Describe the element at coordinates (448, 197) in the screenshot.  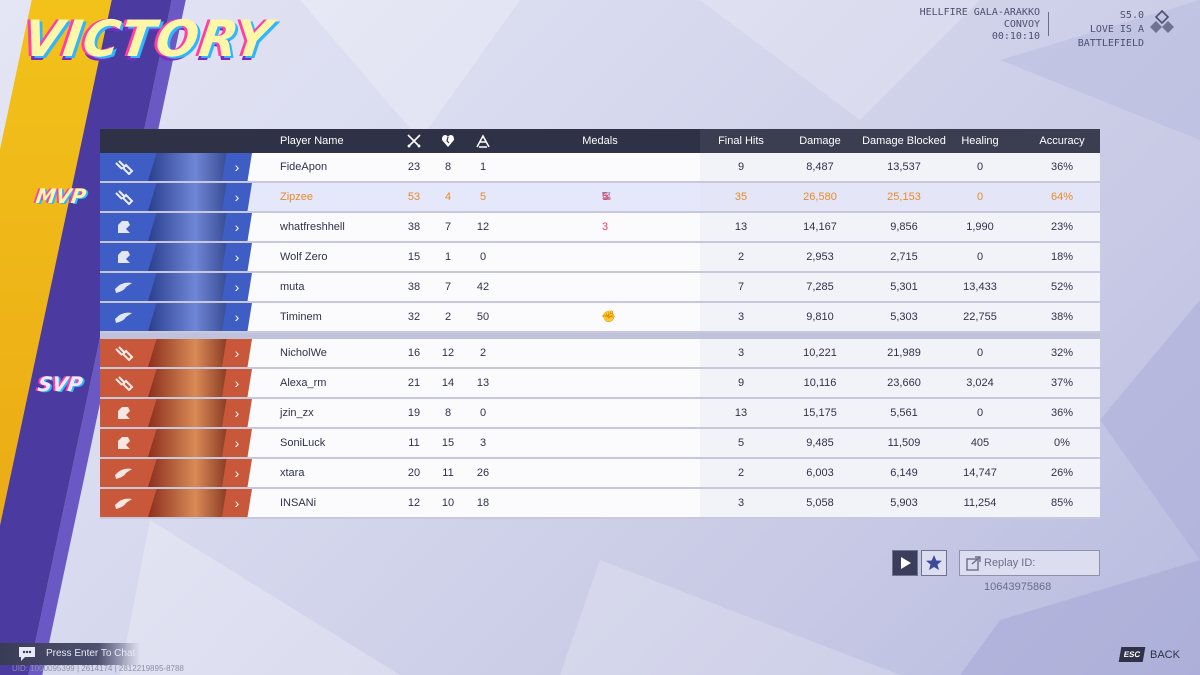
I see `deaths-value: 4` at that location.